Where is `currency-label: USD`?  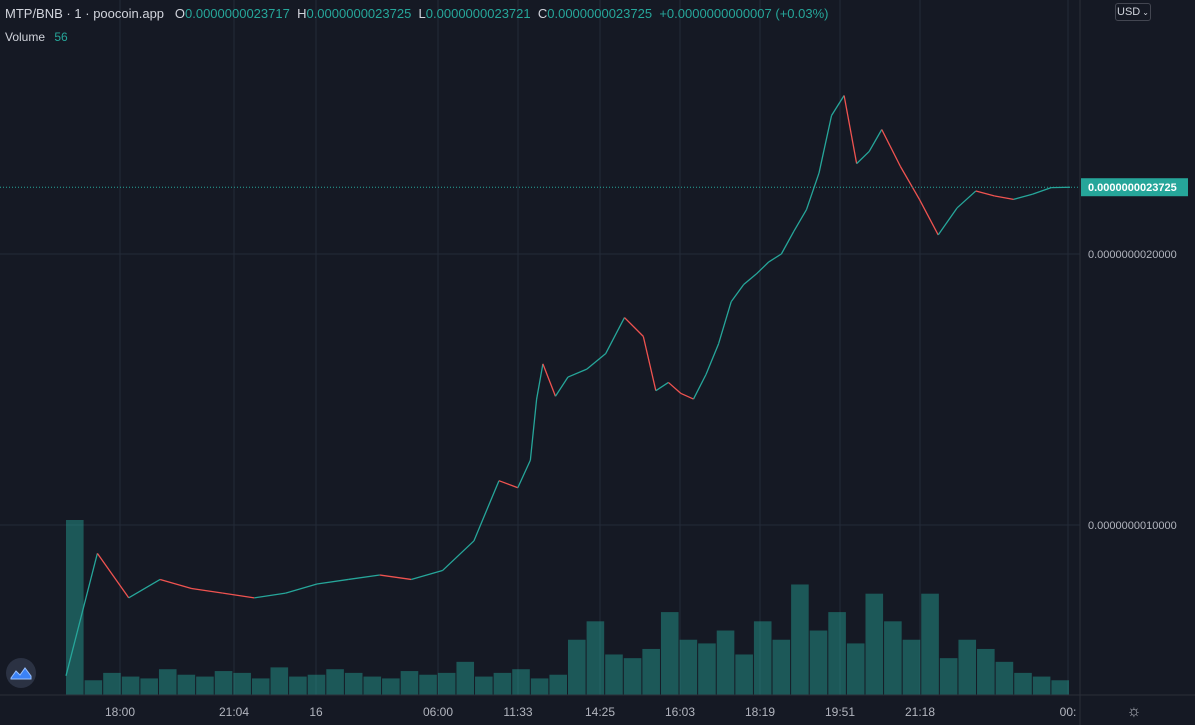 currency-label: USD is located at coordinates (1129, 12).